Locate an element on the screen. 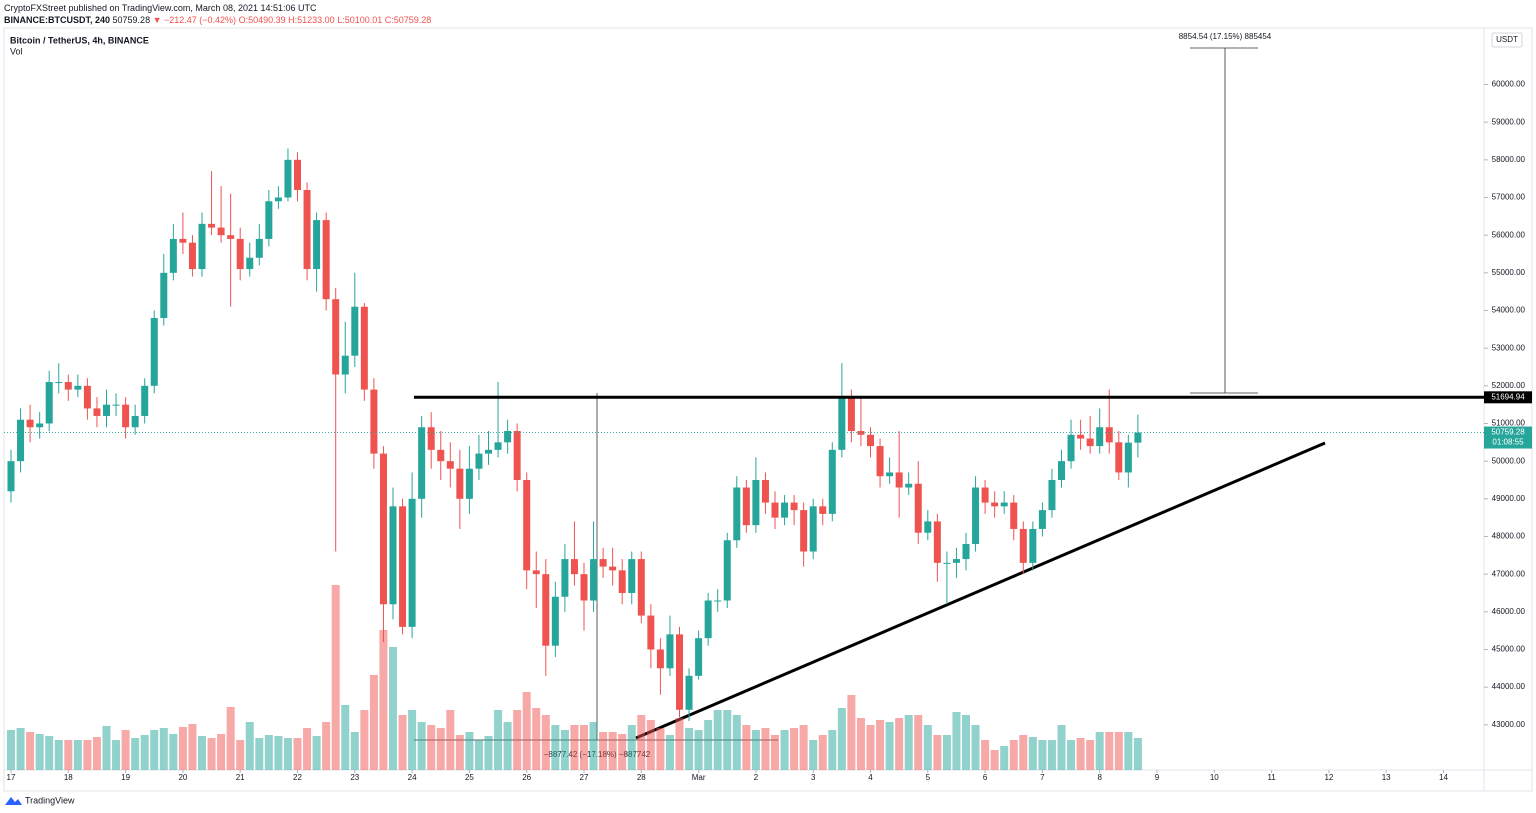  y-tick-label: 49000.00 is located at coordinates (1509, 498).